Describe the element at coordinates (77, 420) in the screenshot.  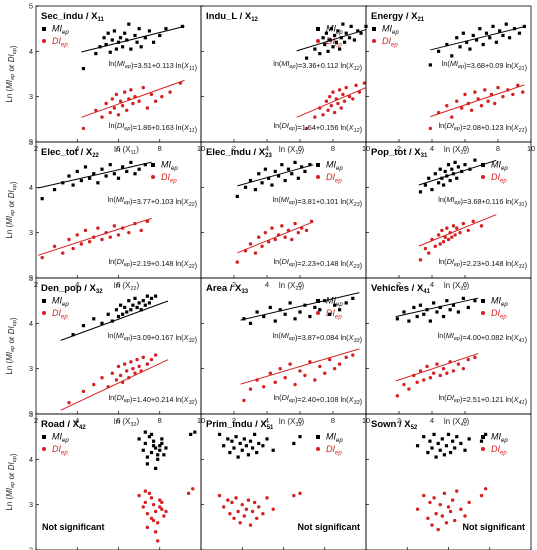
I see `x-tick-label: 4` at that location.